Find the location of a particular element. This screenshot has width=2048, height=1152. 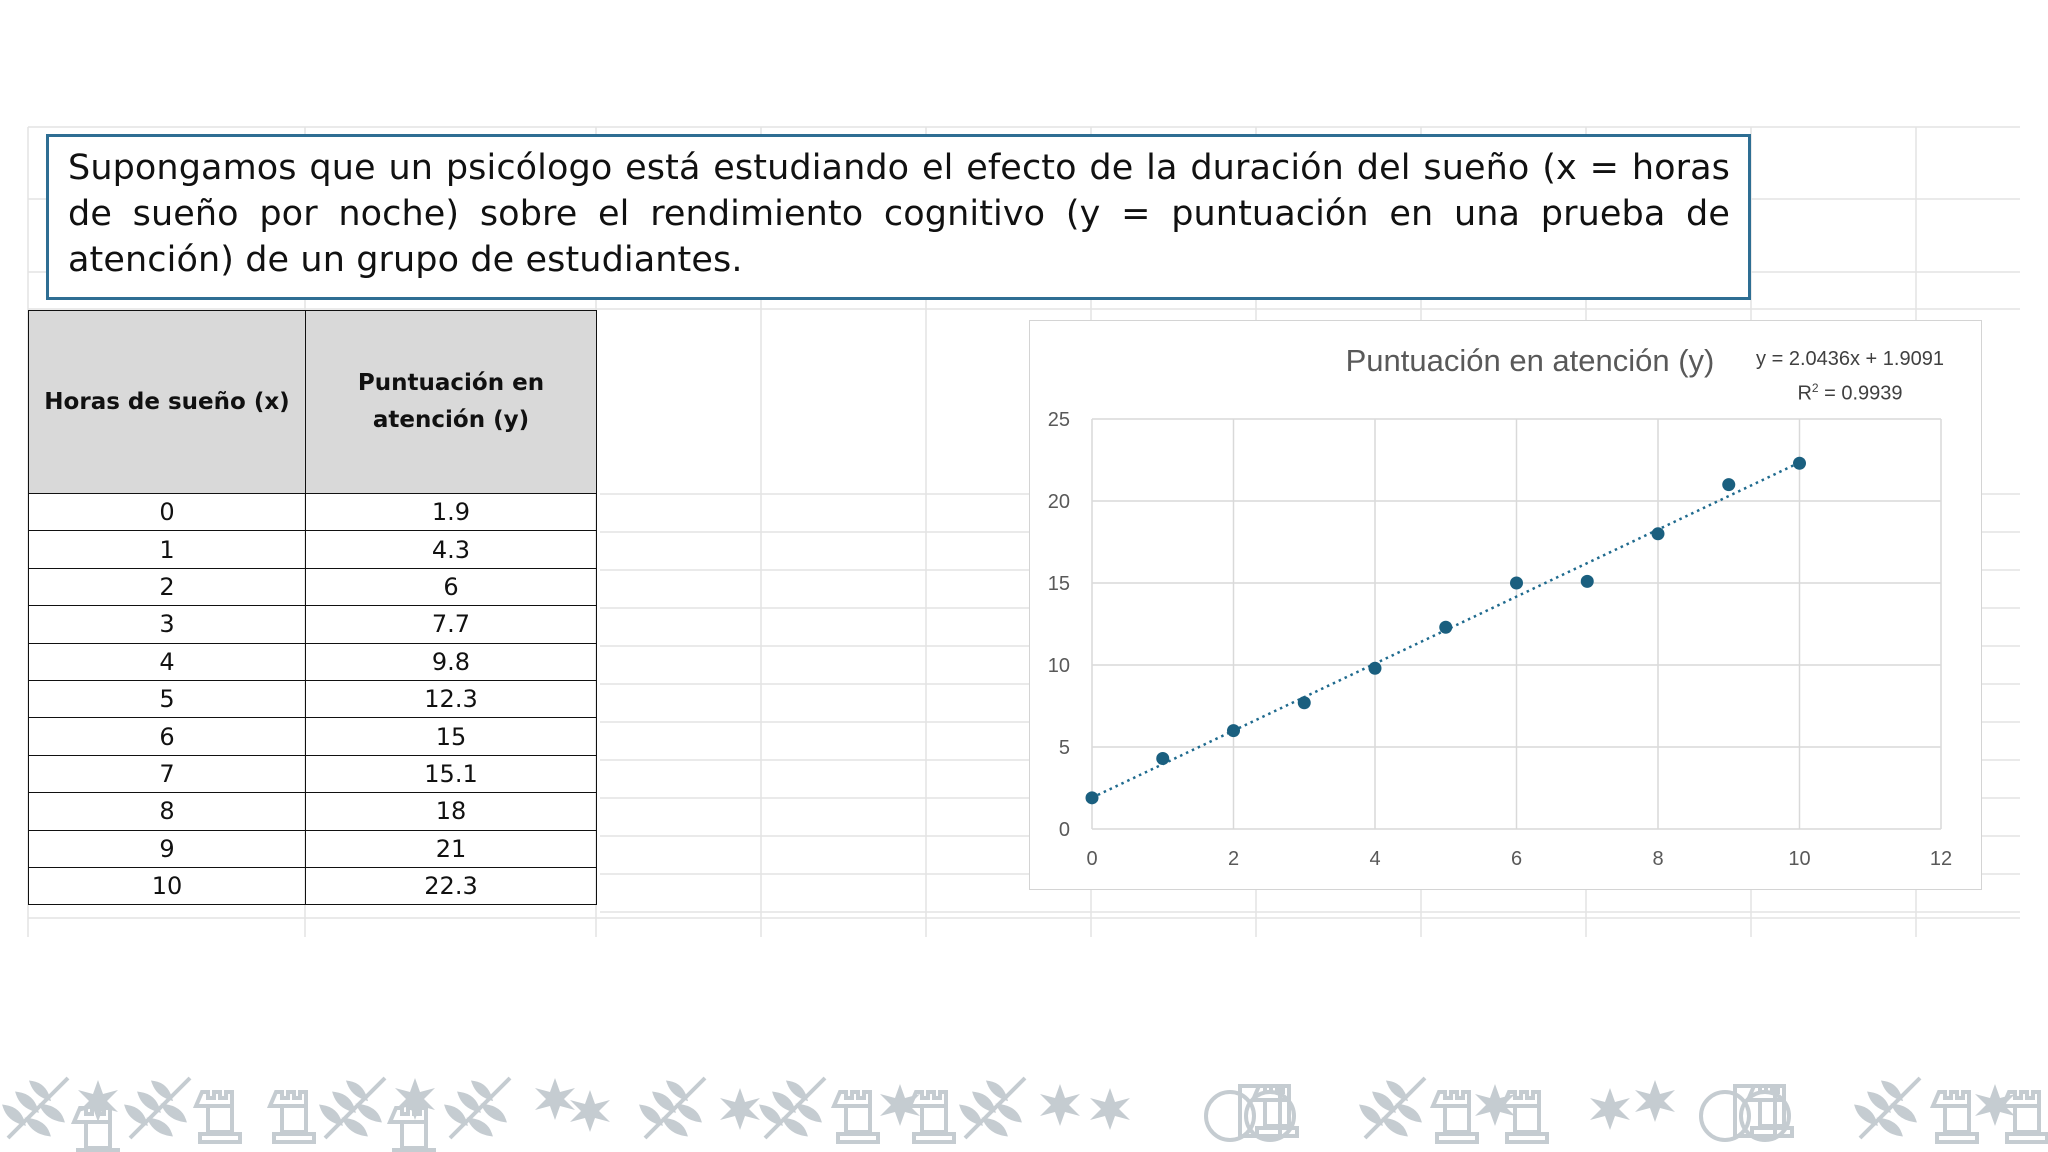

trendline-equation: y = 2.0436x + 1.9091 R2 = 0.9939 is located at coordinates (1850, 377).